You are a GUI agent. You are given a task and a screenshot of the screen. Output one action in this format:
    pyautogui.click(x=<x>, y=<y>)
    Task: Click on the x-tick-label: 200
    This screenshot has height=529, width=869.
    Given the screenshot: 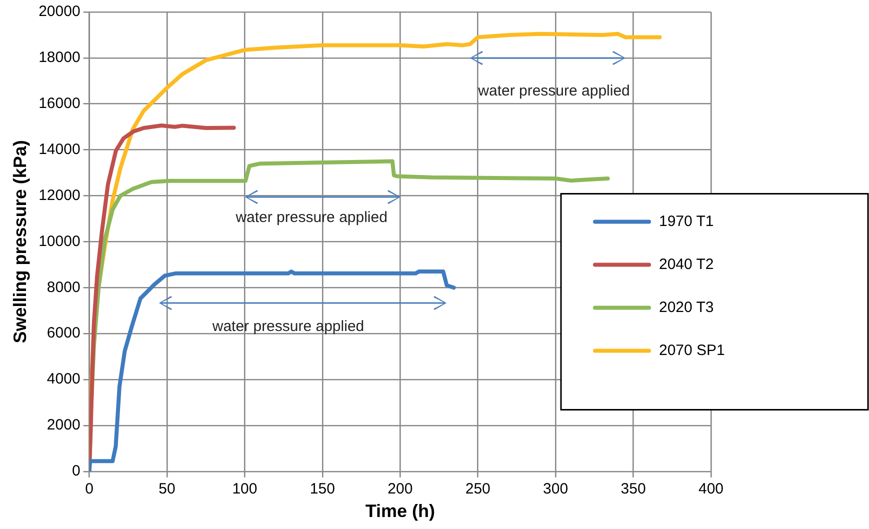 What is the action you would take?
    pyautogui.click(x=400, y=489)
    